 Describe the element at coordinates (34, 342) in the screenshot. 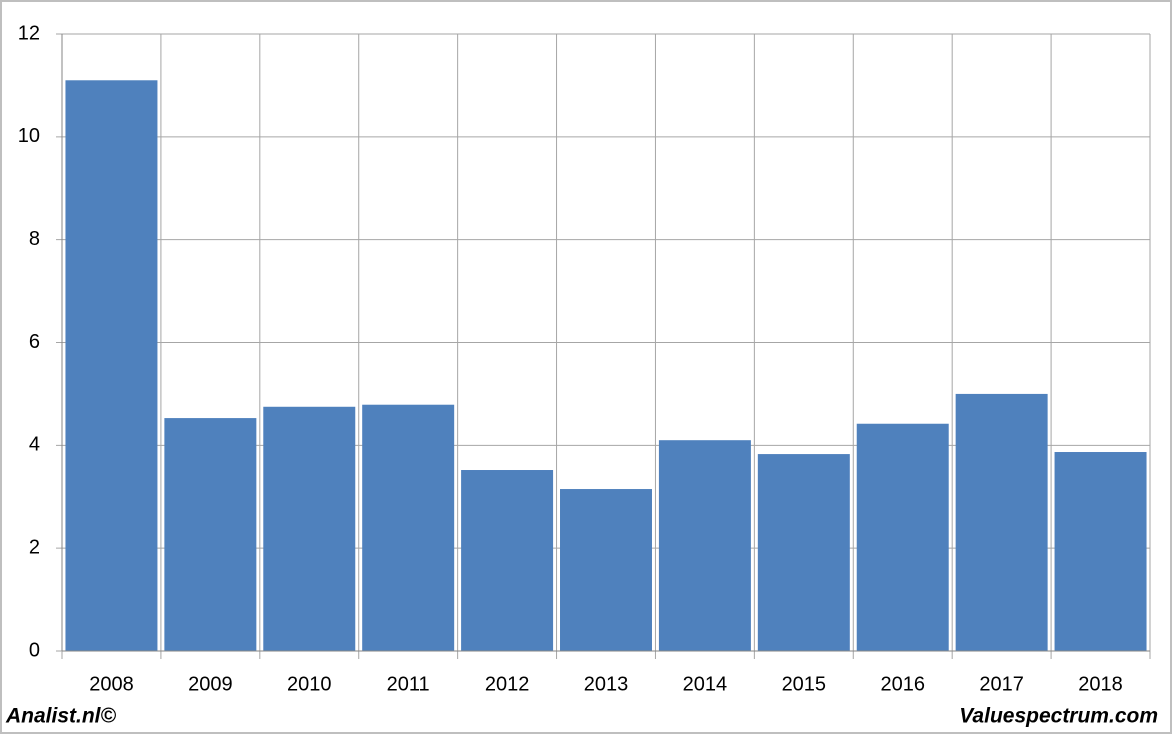

I see `y-tick-label: 6` at that location.